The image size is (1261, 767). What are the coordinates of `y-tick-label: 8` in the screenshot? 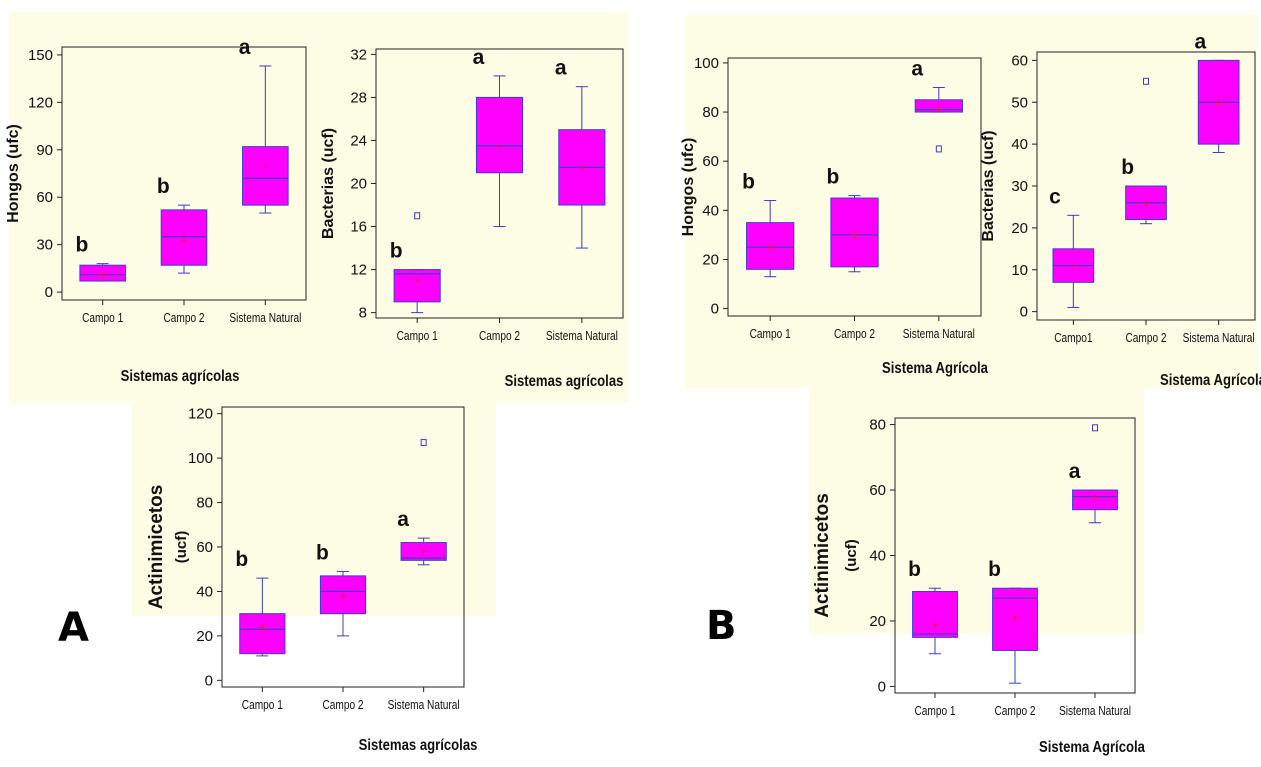 It's located at (363, 313).